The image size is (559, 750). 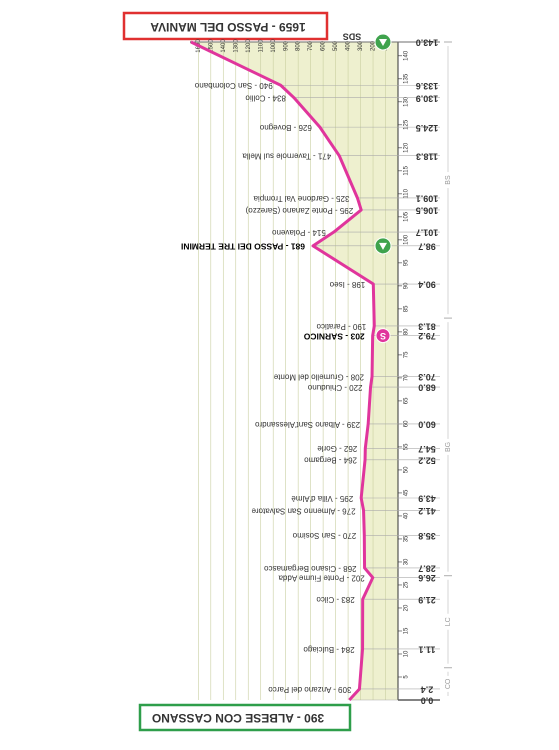 I want to click on x-tick-label: 135, so click(x=407, y=78).